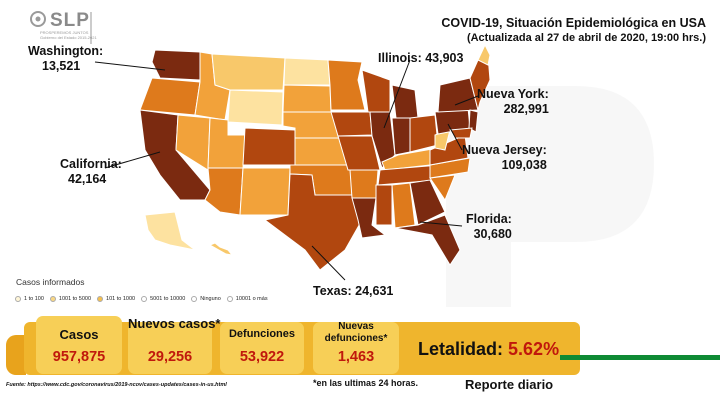 This screenshot has width=720, height=405. Describe the element at coordinates (66, 51) in the screenshot. I see `callout-washington-name: Washington:` at that location.